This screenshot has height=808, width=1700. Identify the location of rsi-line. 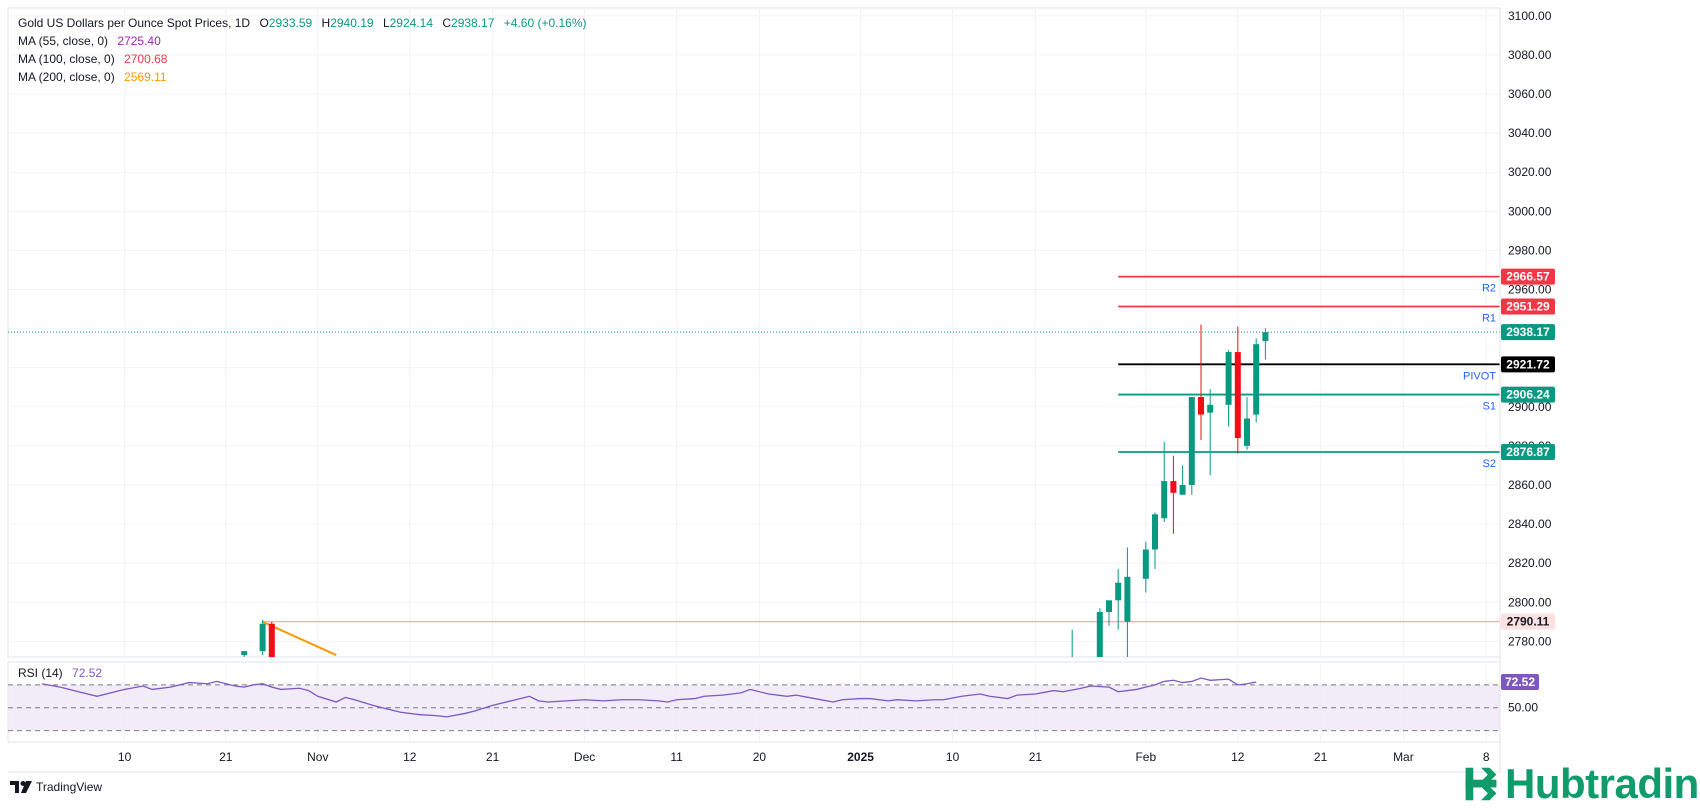
(649, 697).